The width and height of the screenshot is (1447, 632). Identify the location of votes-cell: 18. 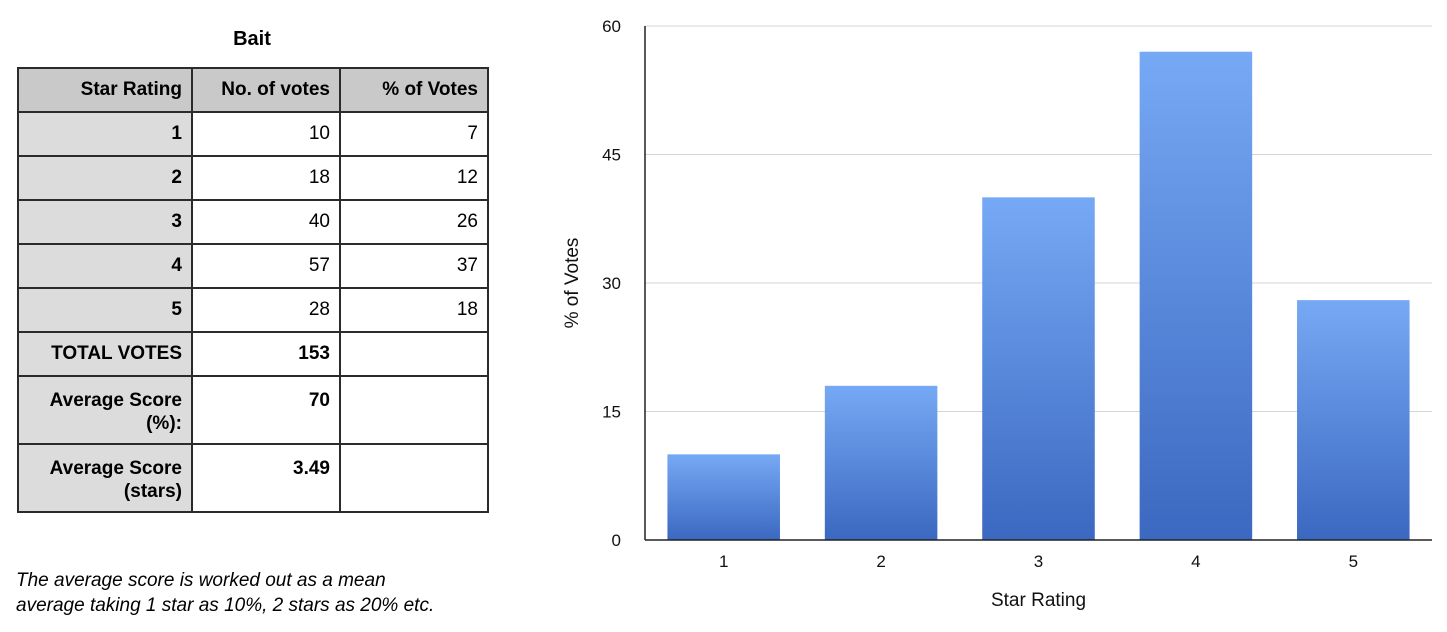
(266, 178).